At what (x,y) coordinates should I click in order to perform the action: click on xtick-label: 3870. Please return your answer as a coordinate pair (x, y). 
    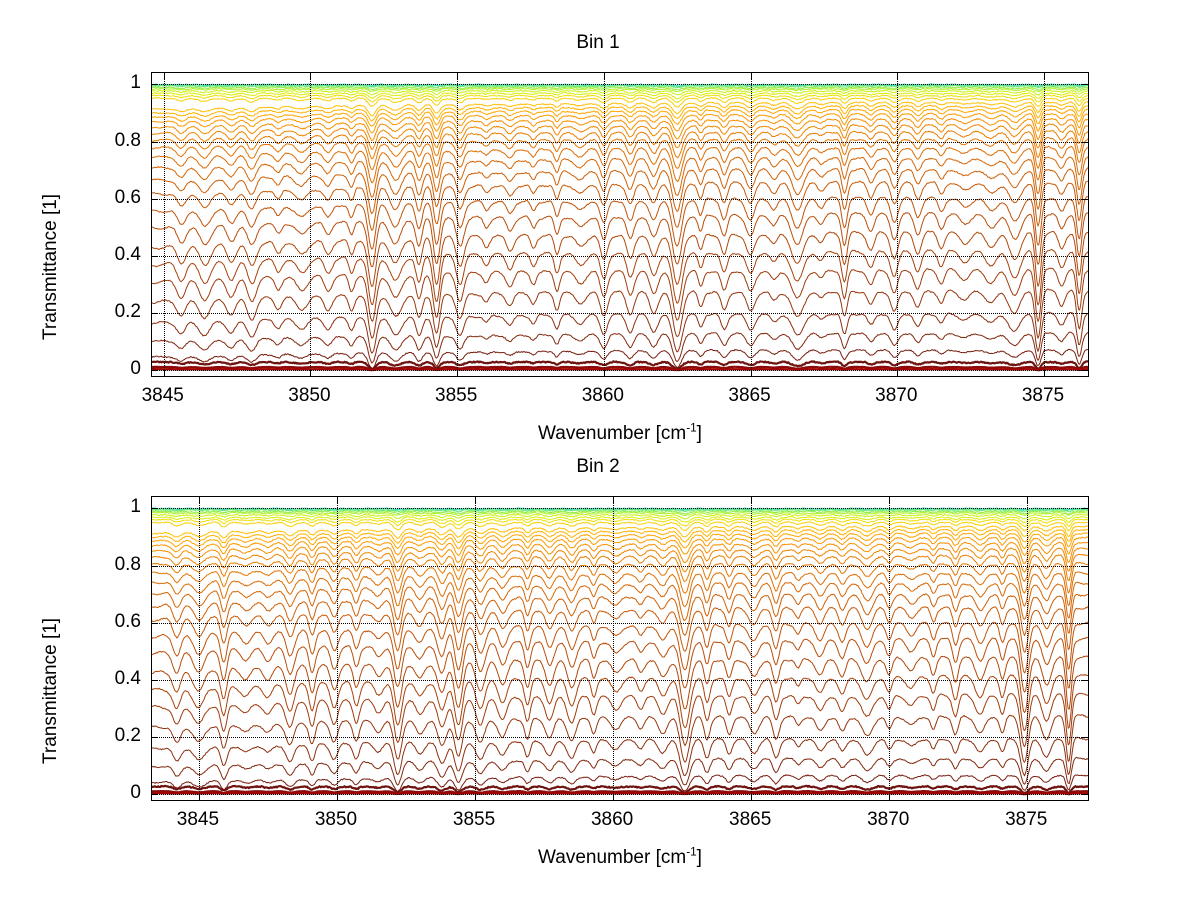
    Looking at the image, I should click on (888, 819).